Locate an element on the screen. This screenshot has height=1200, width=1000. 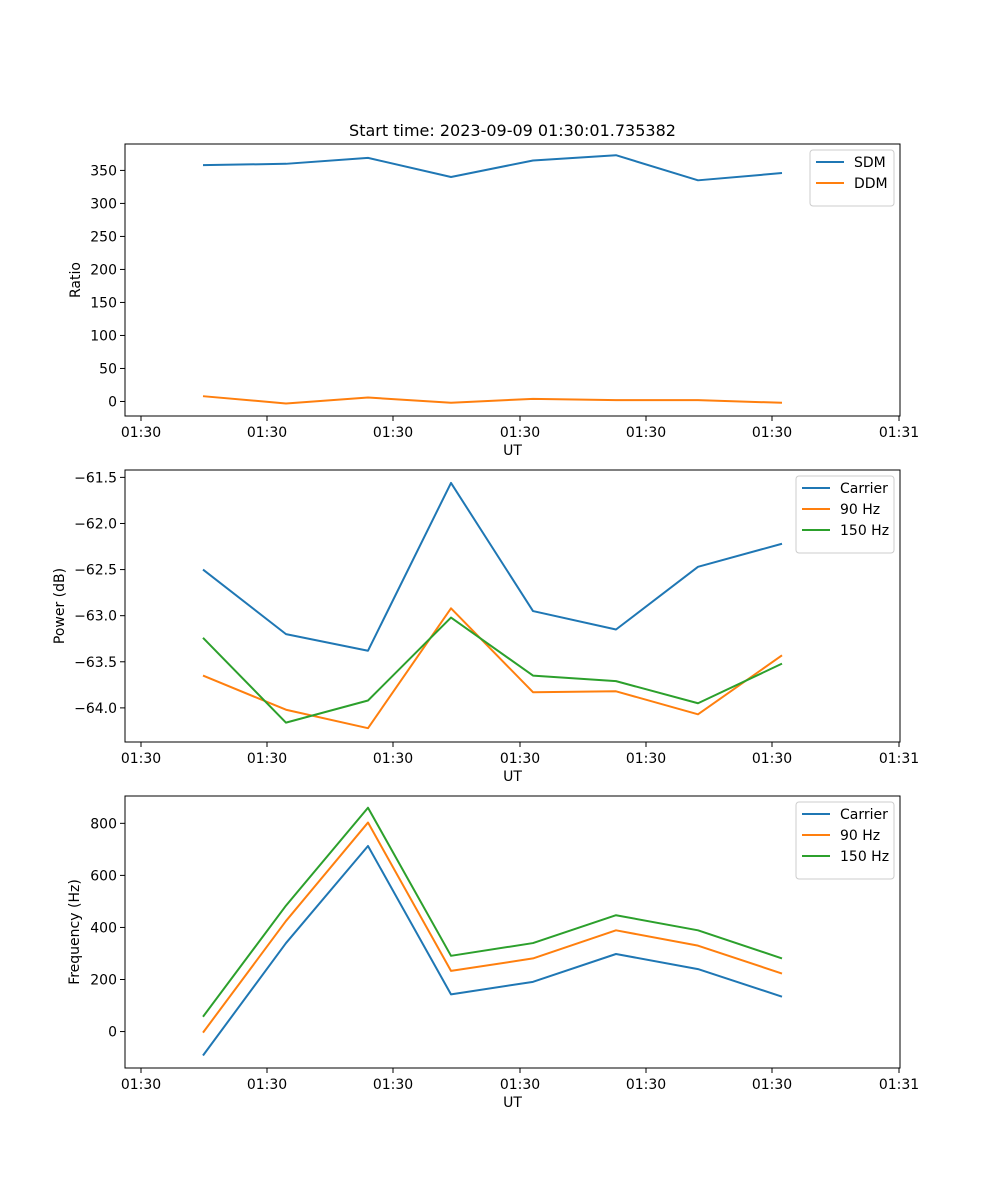
y-axis-label: Frequency (Hz) is located at coordinates (75, 932).